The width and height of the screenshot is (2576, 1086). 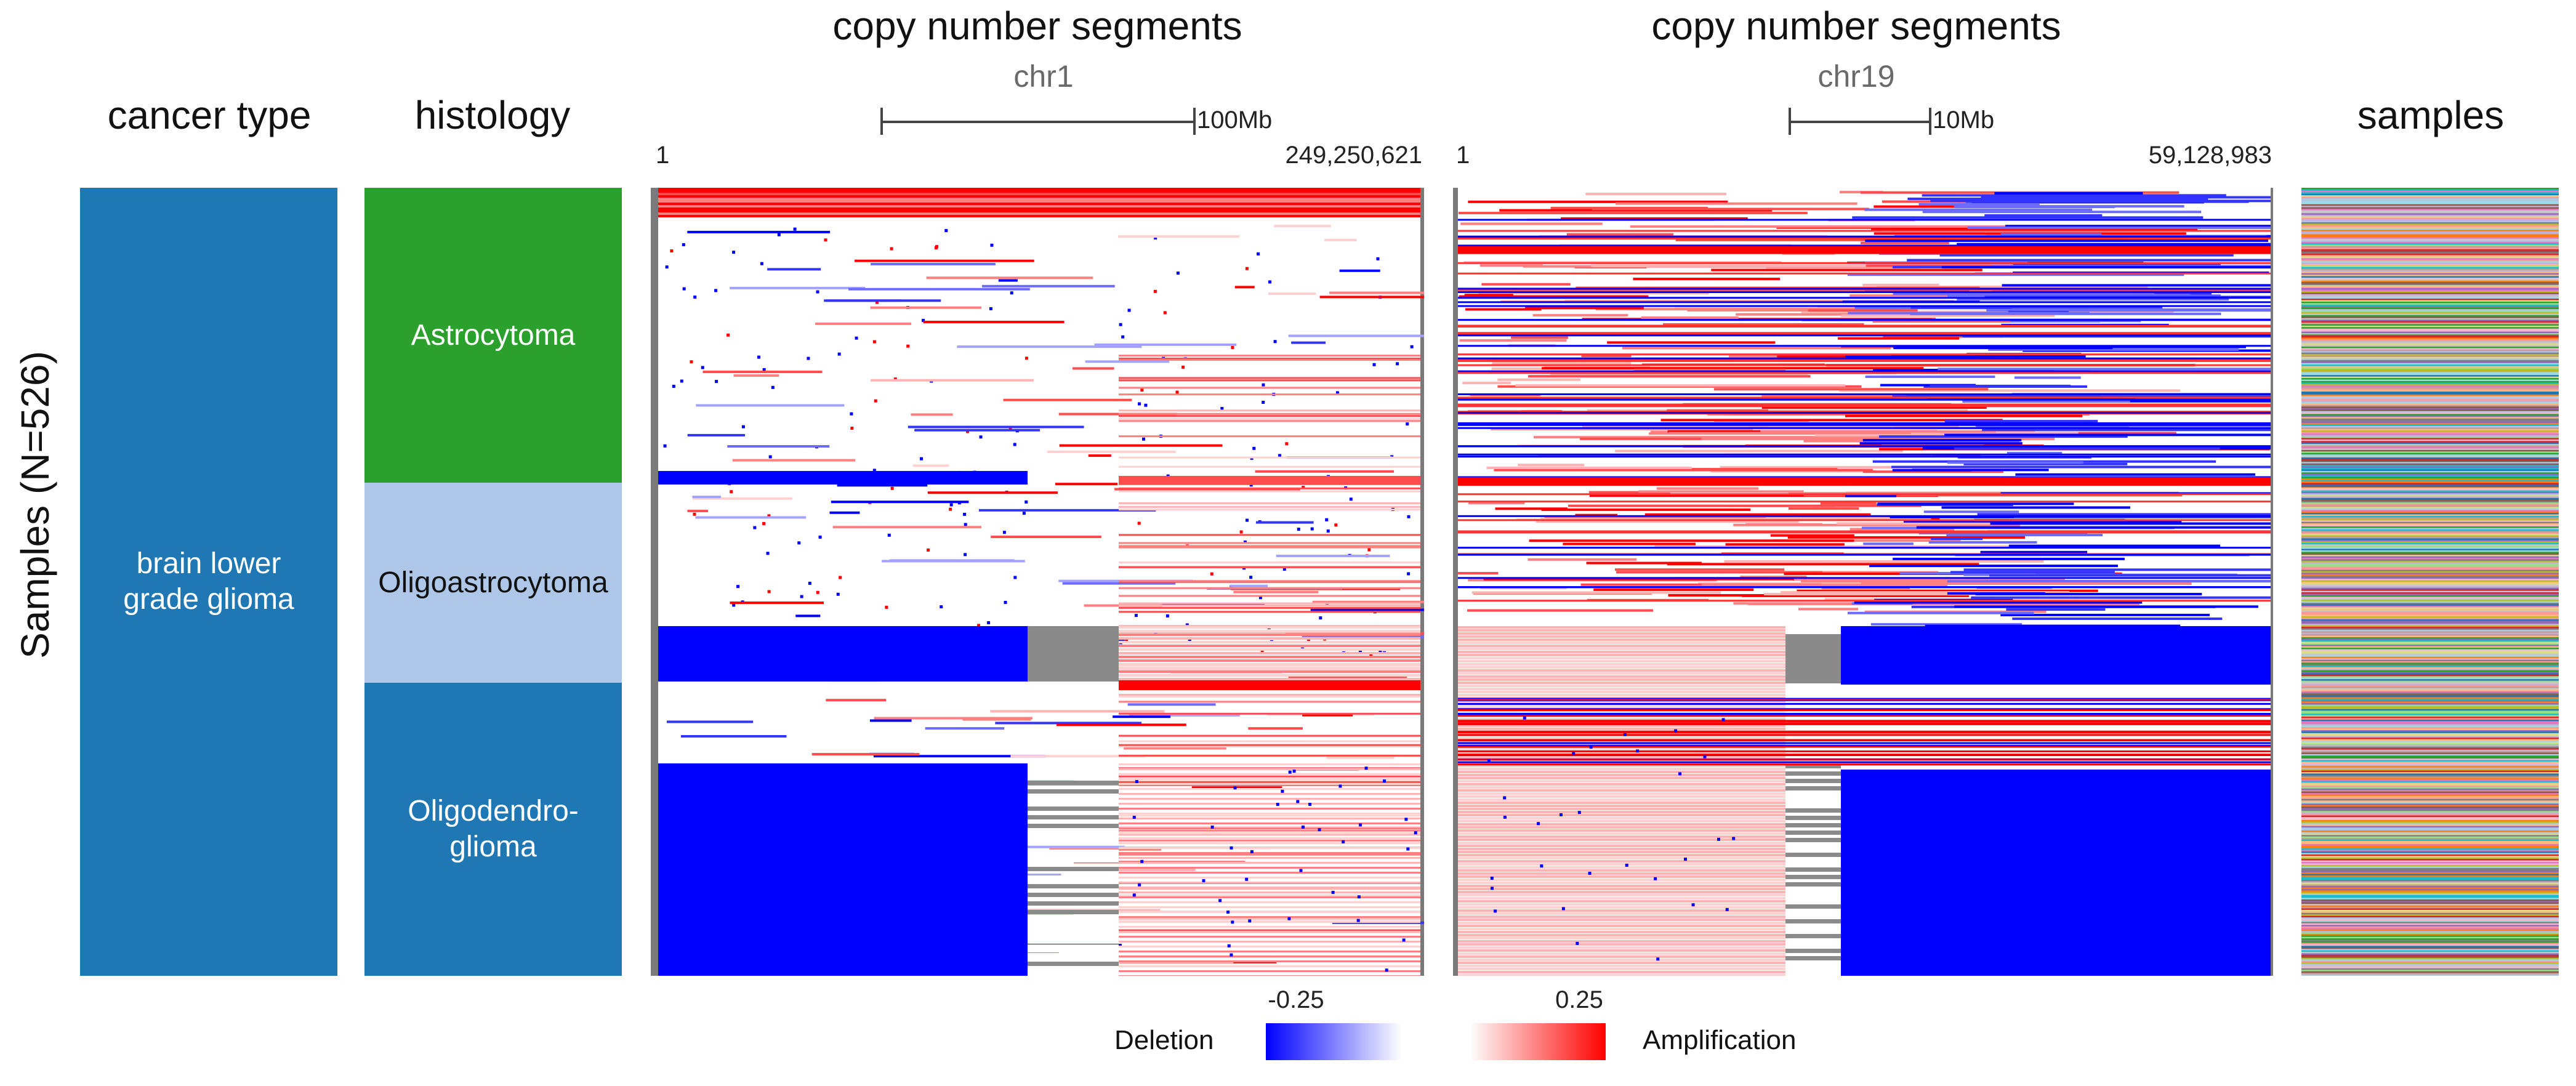 What do you see at coordinates (881, 122) in the screenshot?
I see `chr1-scale-bar-start-tick` at bounding box center [881, 122].